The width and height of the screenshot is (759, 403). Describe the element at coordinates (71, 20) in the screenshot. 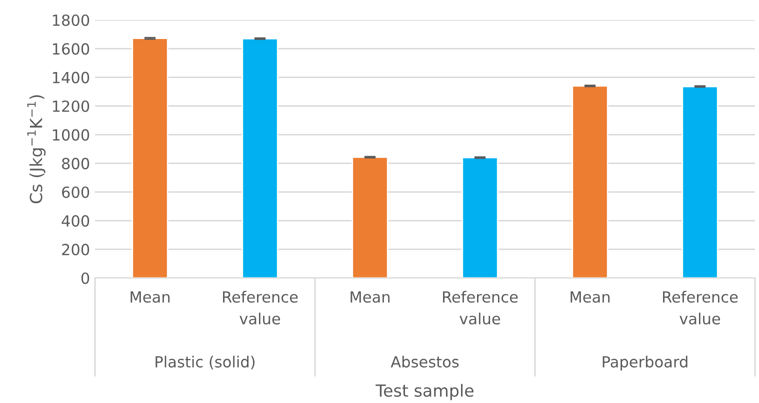

I see `y-tick-label: 1800` at that location.